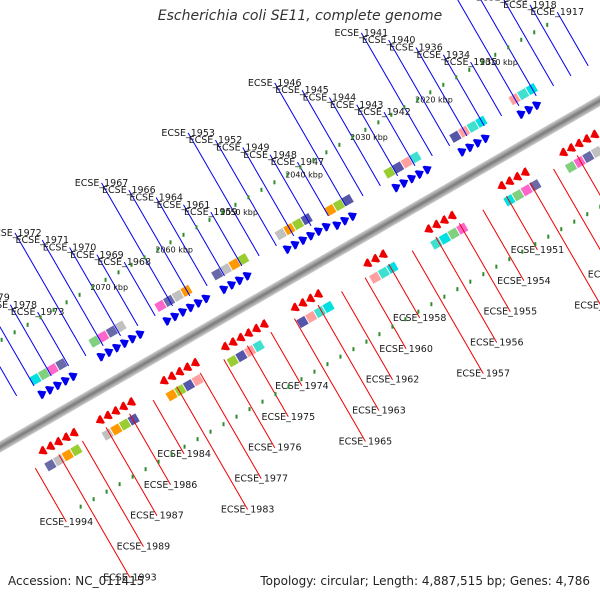 This screenshot has height=605, width=600. I want to click on gene-label: ECSE_1972, so click(21, 233).